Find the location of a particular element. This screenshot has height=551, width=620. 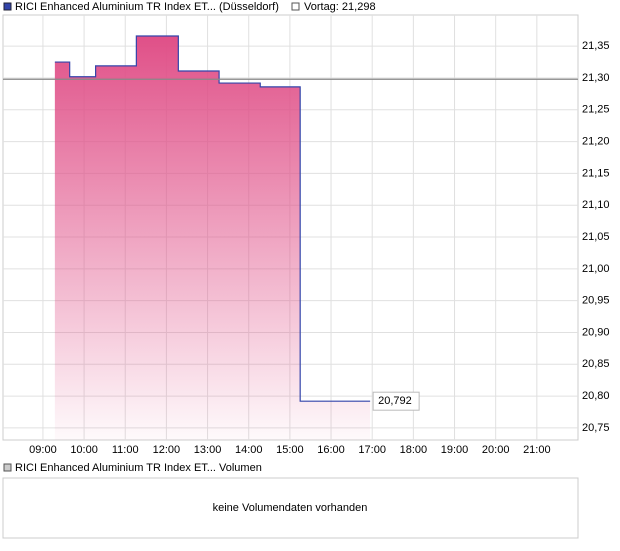

y-tick-label: 21,10 is located at coordinates (596, 205).